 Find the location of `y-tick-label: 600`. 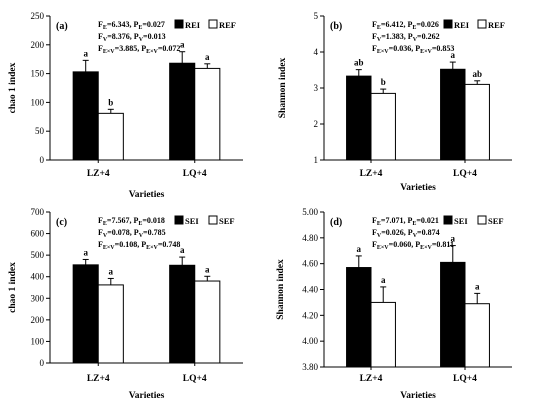

y-tick-label: 600 is located at coordinates (38, 234).